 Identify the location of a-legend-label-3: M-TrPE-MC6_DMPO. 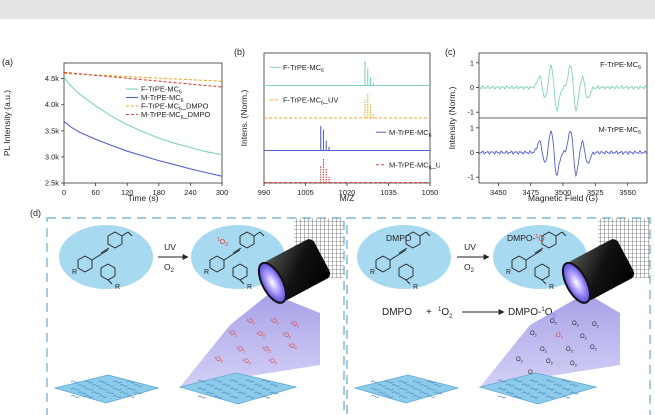
(175, 115).